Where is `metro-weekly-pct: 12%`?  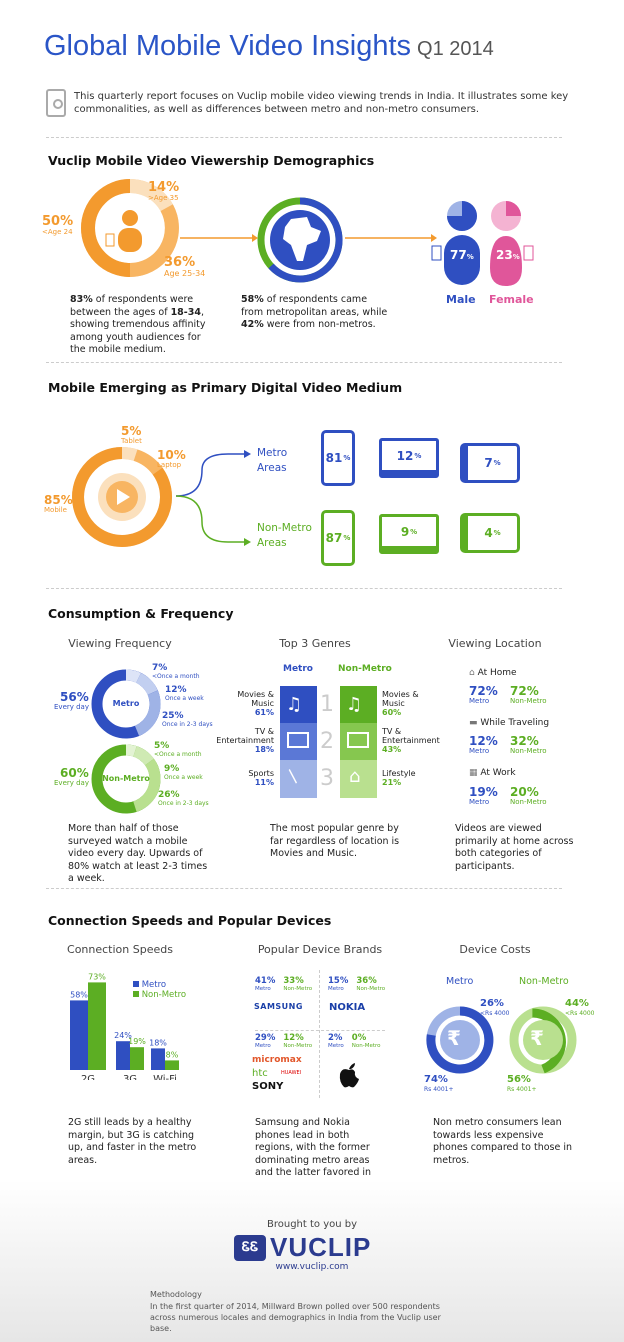 metro-weekly-pct: 12% is located at coordinates (176, 690).